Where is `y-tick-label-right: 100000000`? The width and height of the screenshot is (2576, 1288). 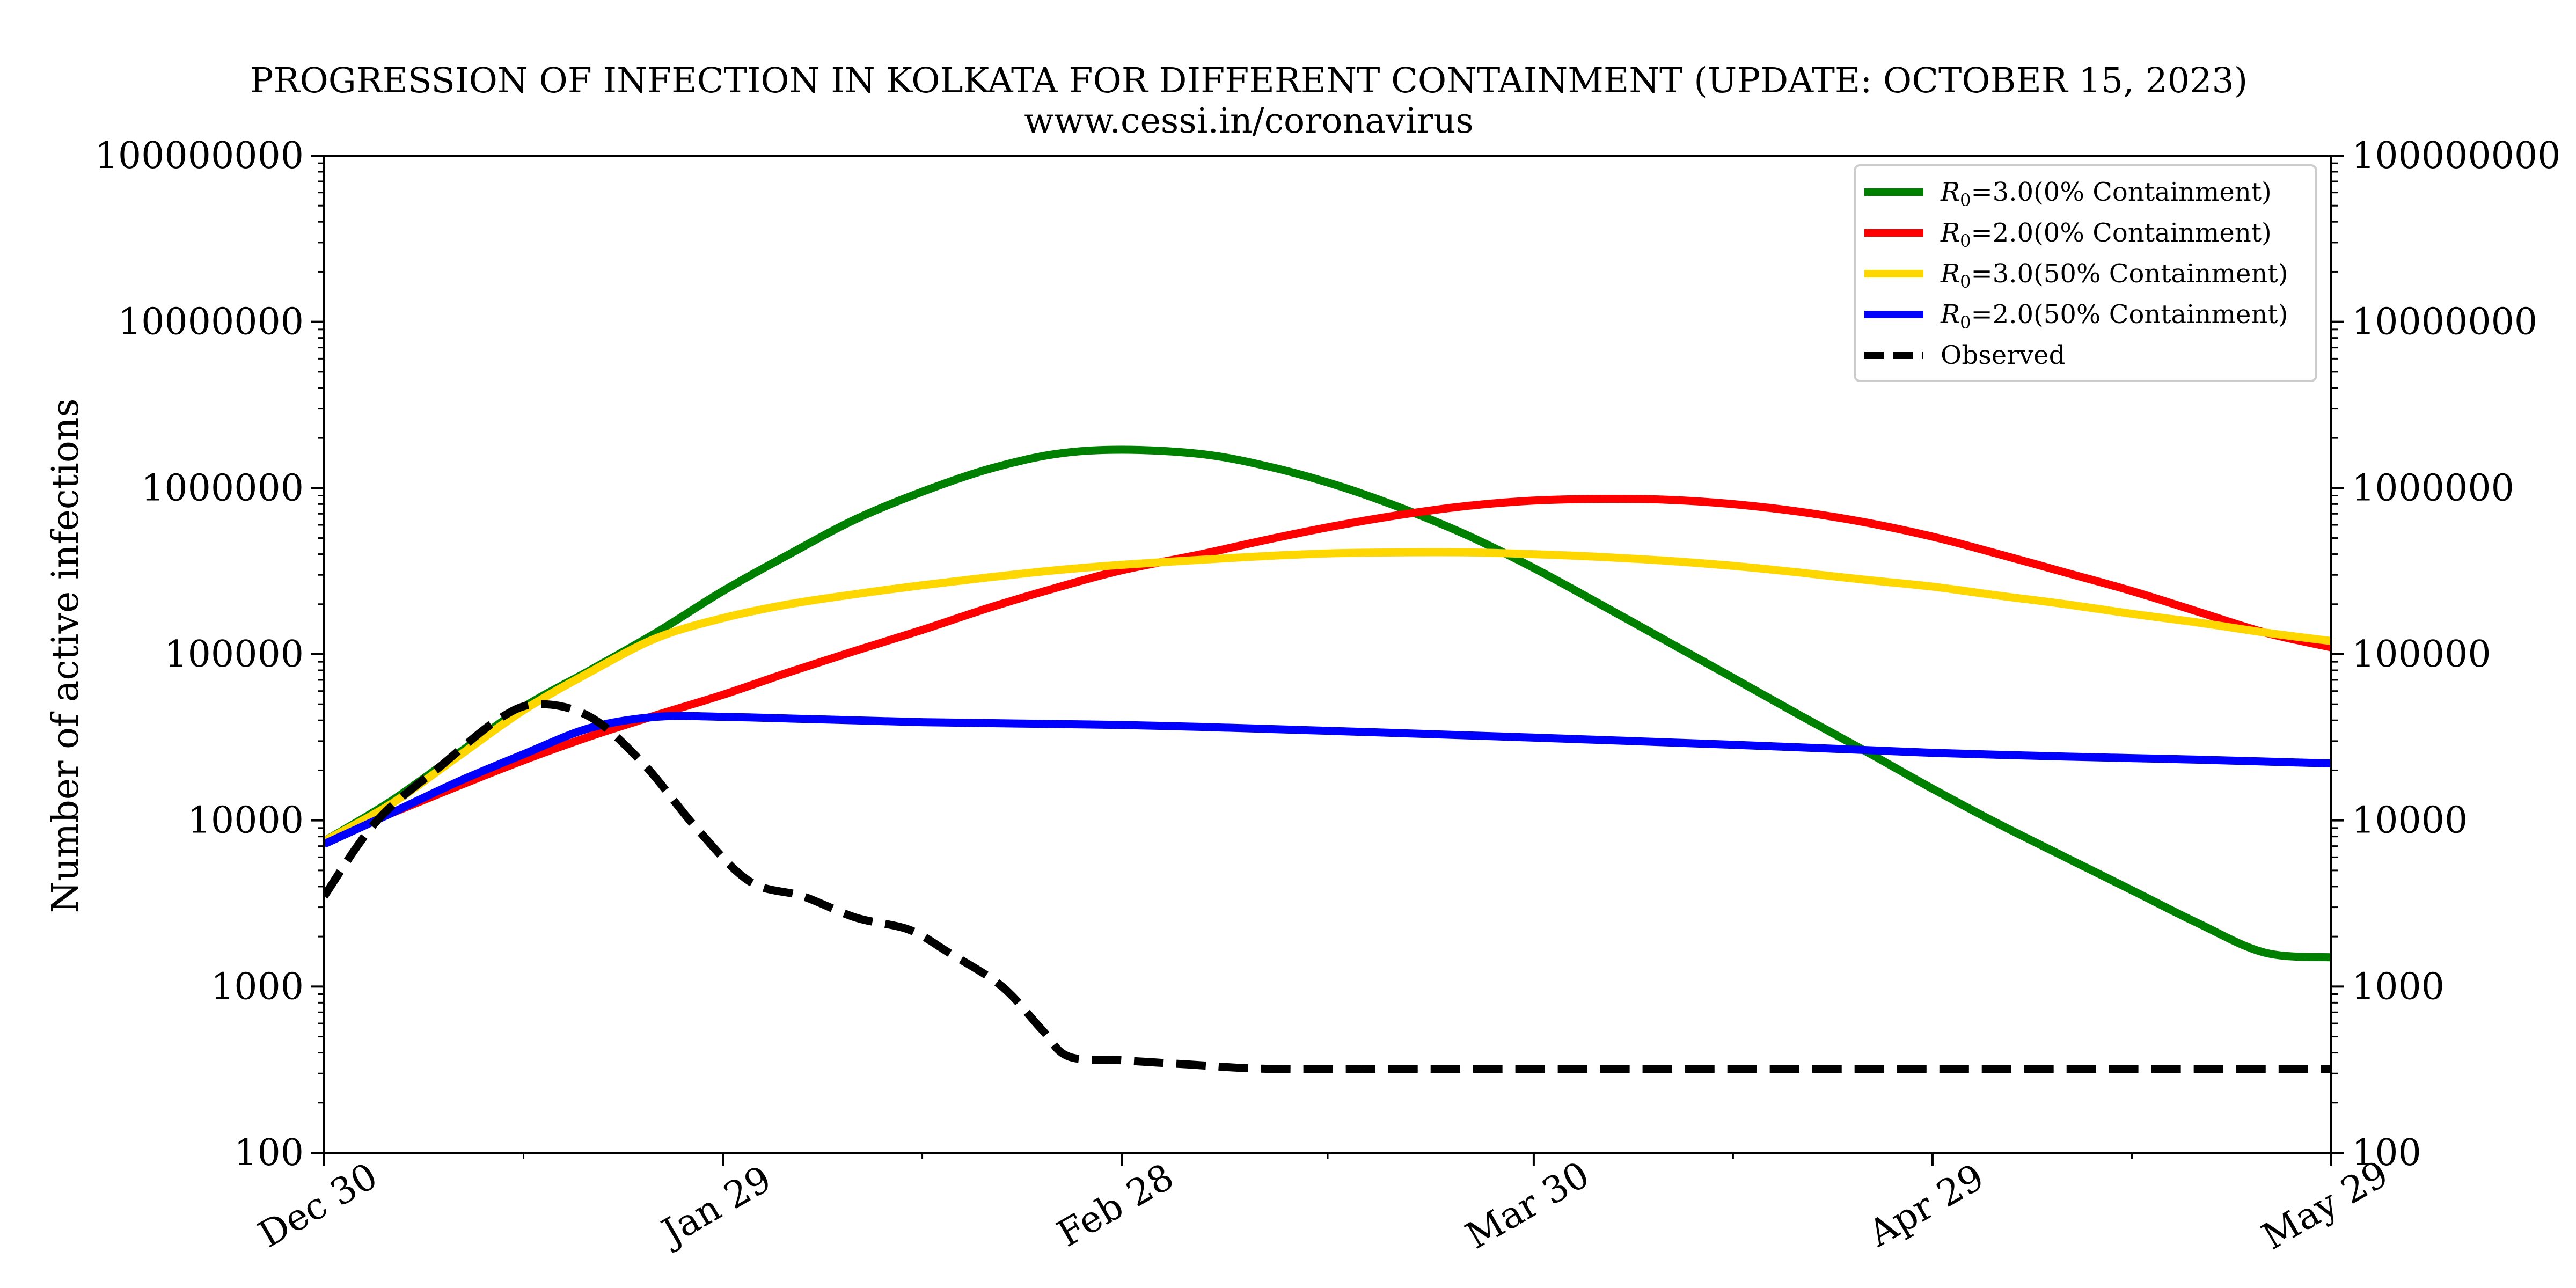 y-tick-label-right: 100000000 is located at coordinates (2456, 156).